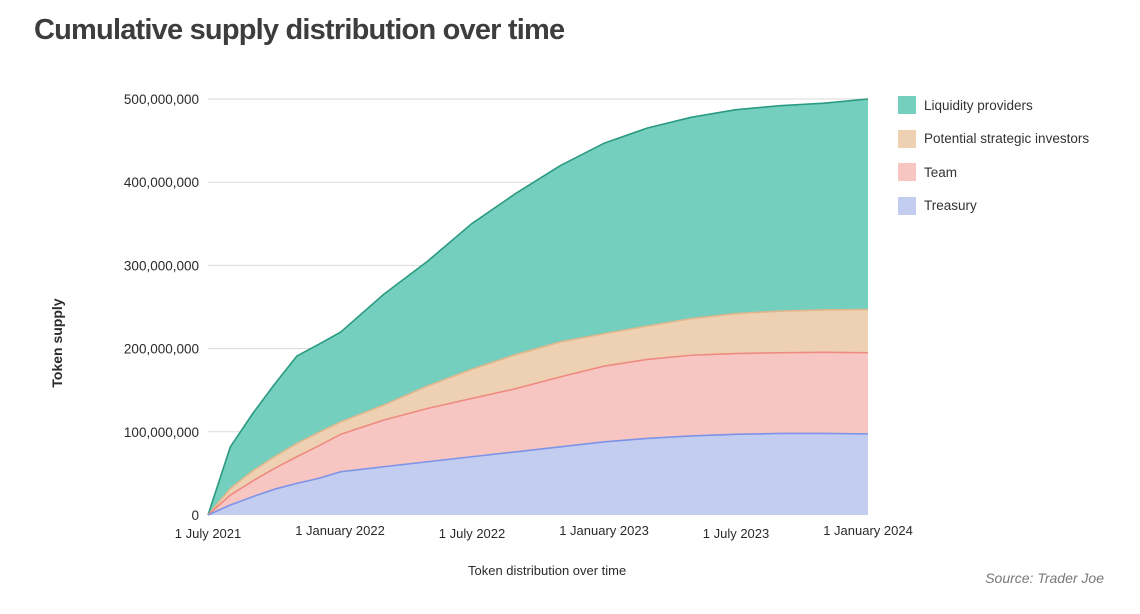  What do you see at coordinates (907, 138) in the screenshot?
I see `legend-swatch-potential-strategic-investors` at bounding box center [907, 138].